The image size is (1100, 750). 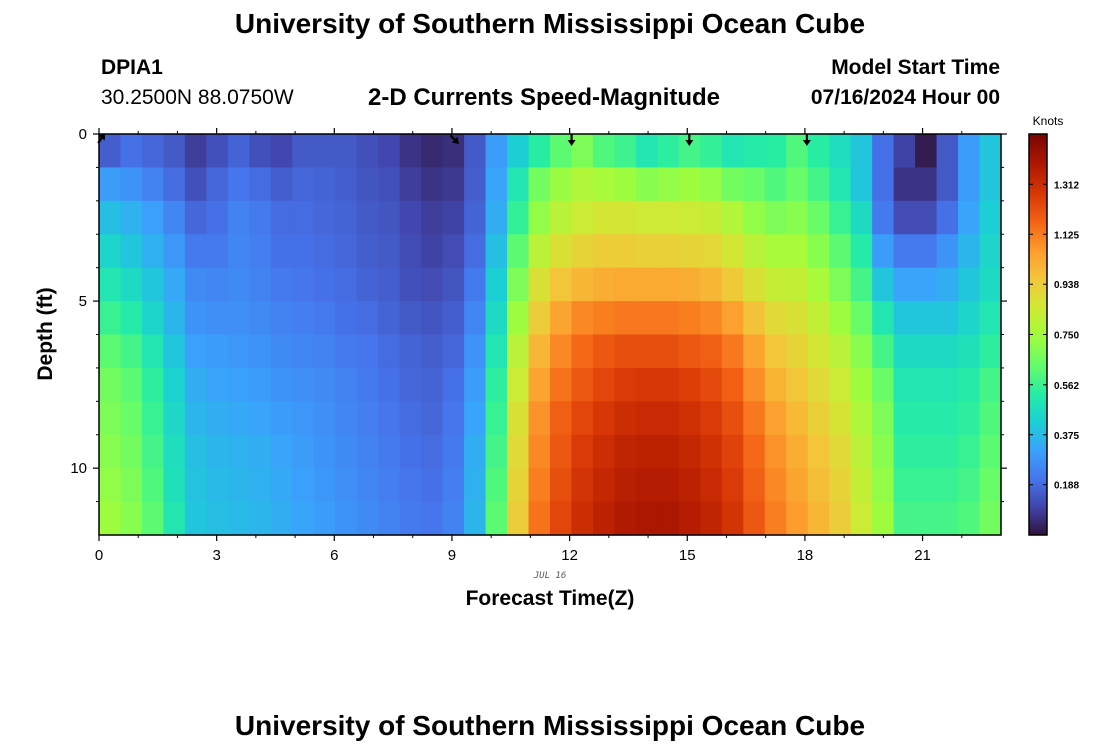 What do you see at coordinates (571, 140) in the screenshot?
I see `current-arrow` at bounding box center [571, 140].